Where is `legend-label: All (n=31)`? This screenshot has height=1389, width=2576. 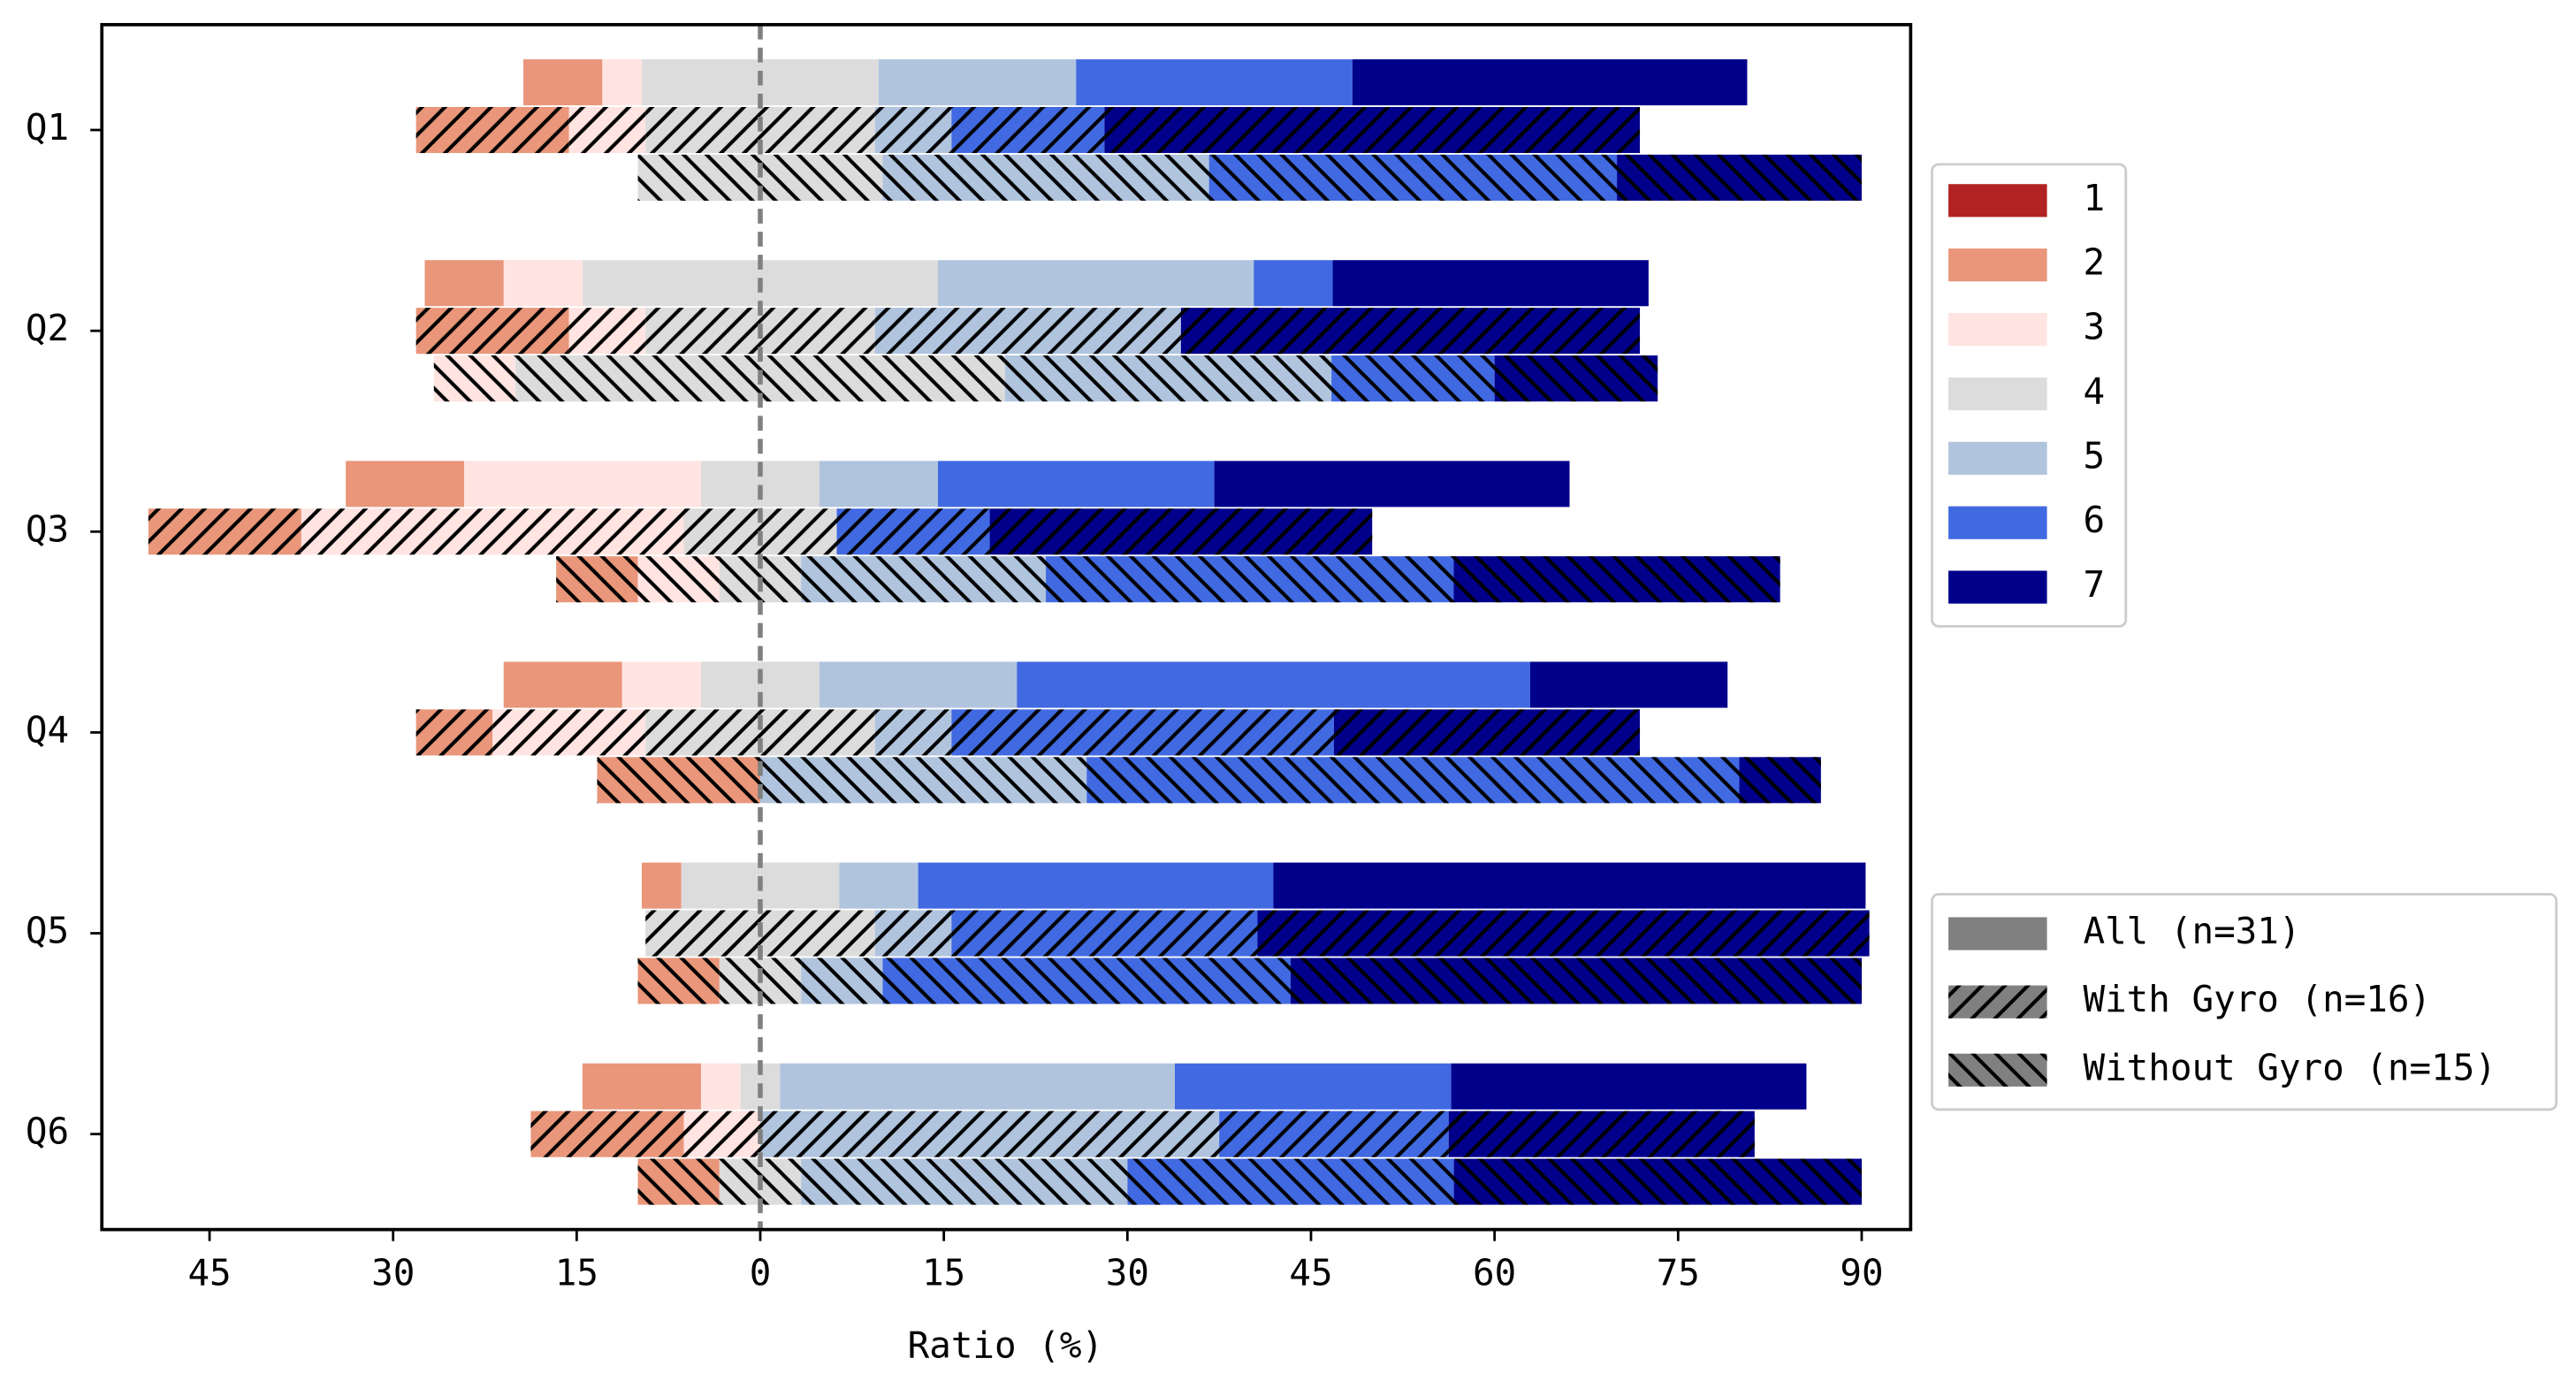
legend-label: All (n=31) is located at coordinates (2191, 931).